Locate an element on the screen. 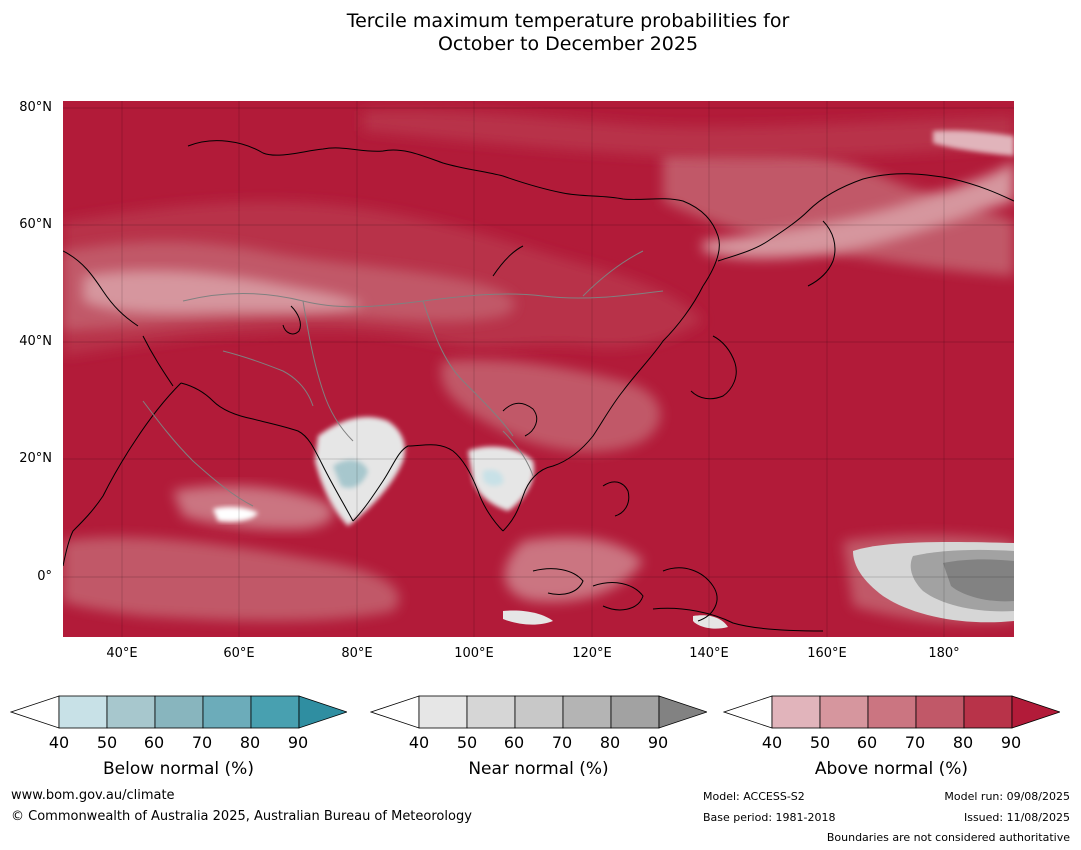  colorbar-above-cells is located at coordinates (891, 712).